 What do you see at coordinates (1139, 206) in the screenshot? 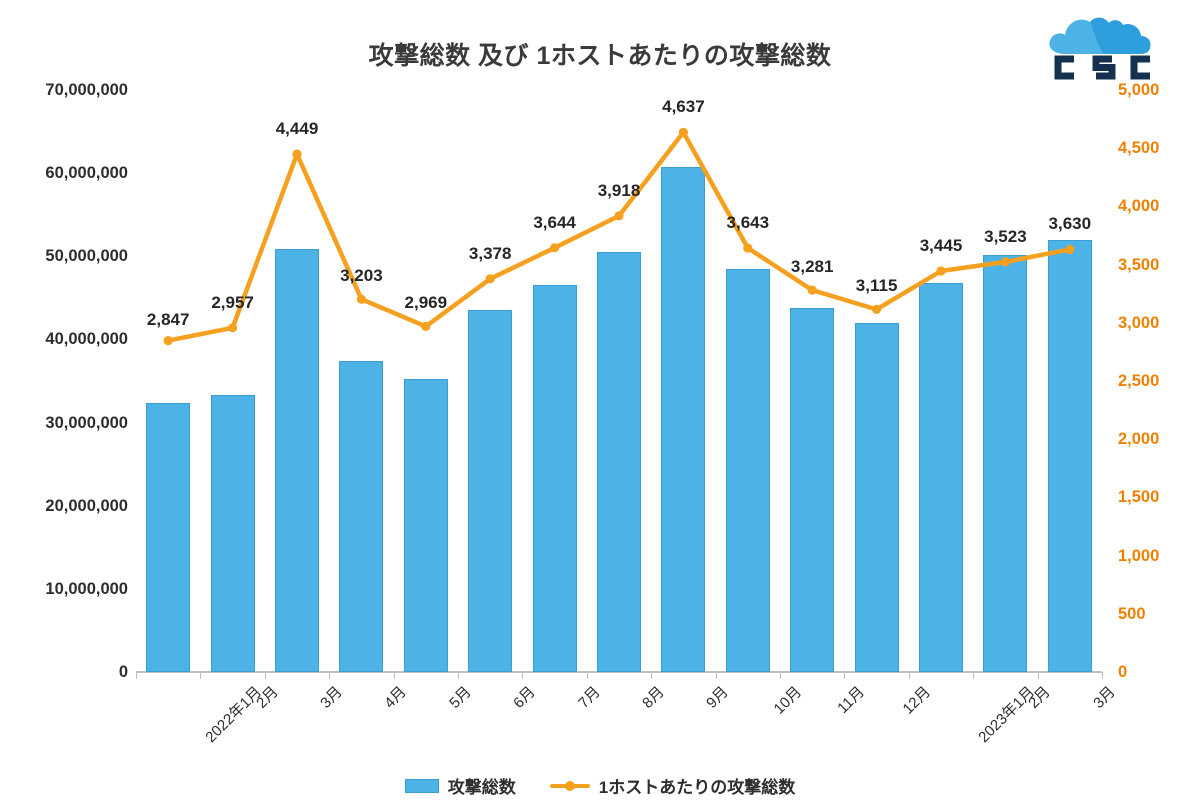
I see `y-right-tick-label: 4,000` at bounding box center [1139, 206].